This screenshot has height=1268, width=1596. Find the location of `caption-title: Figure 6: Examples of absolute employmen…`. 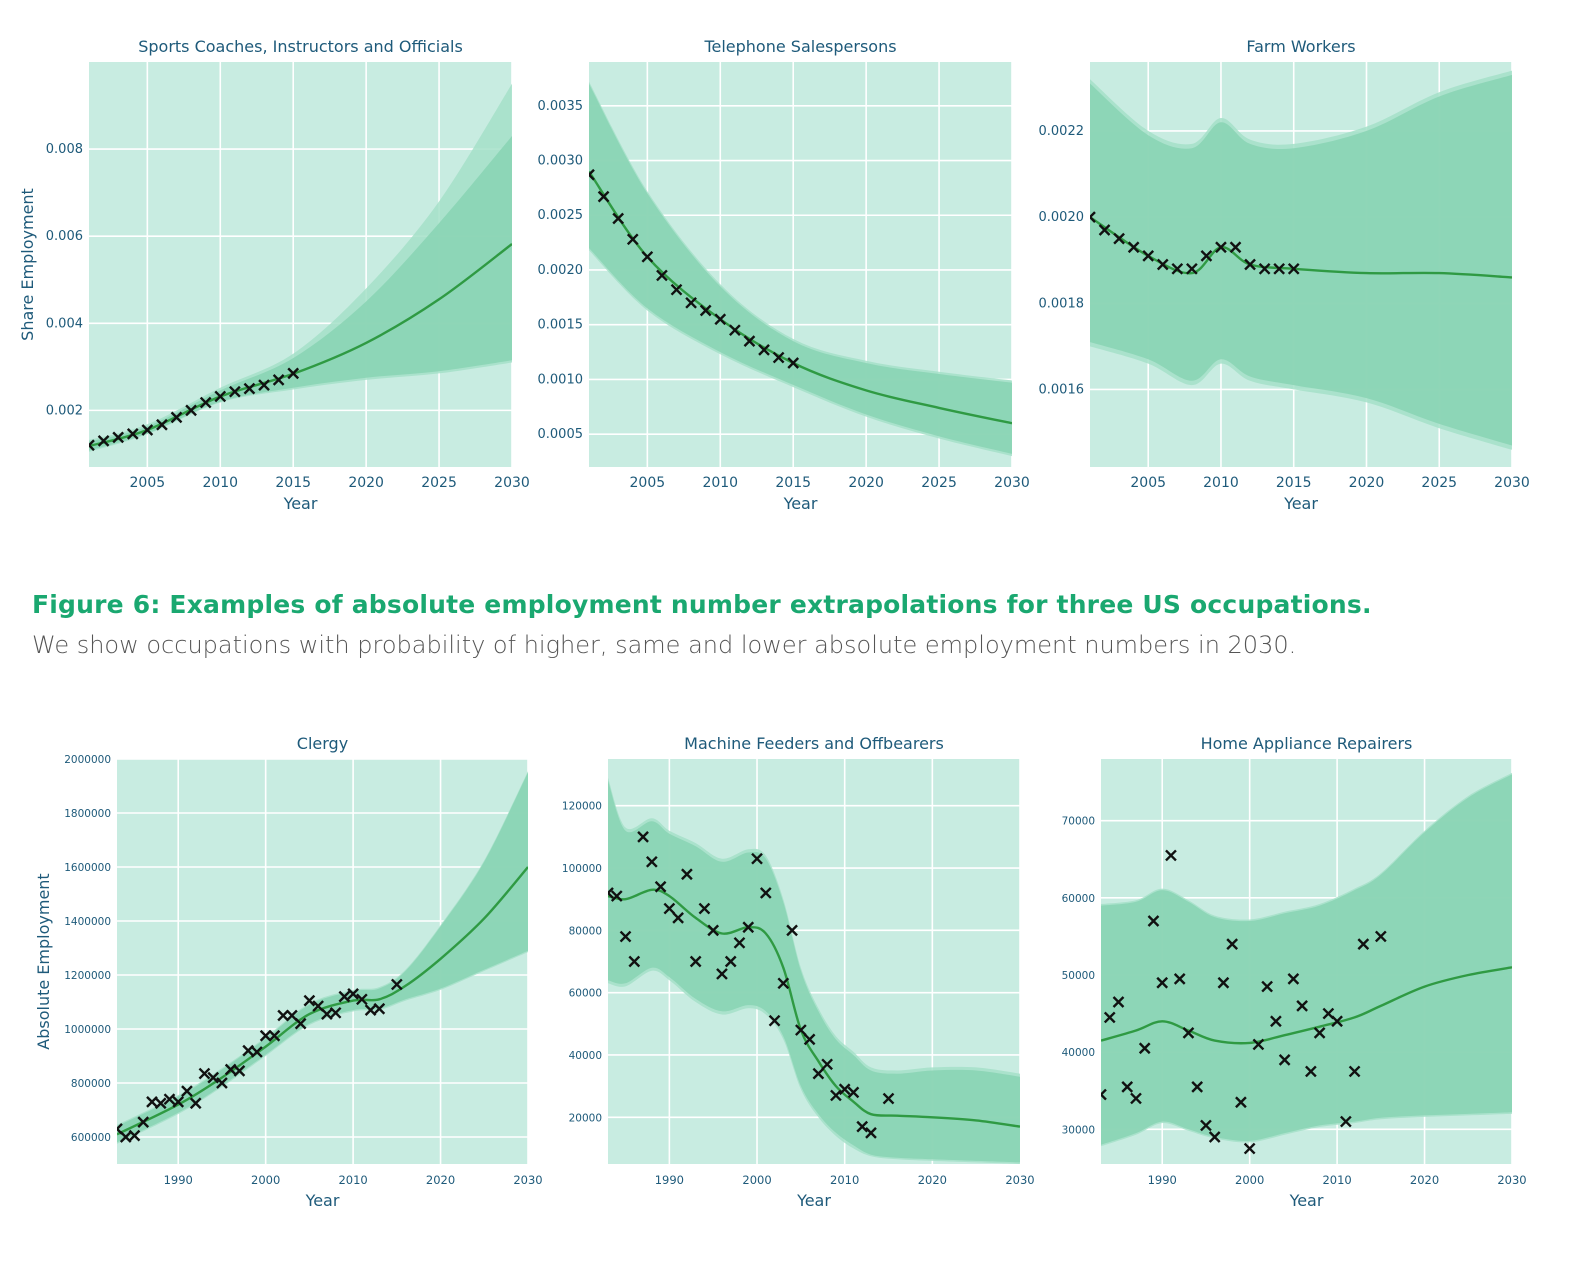

caption-title: Figure 6: Examples of absolute employmen… is located at coordinates (702, 604).